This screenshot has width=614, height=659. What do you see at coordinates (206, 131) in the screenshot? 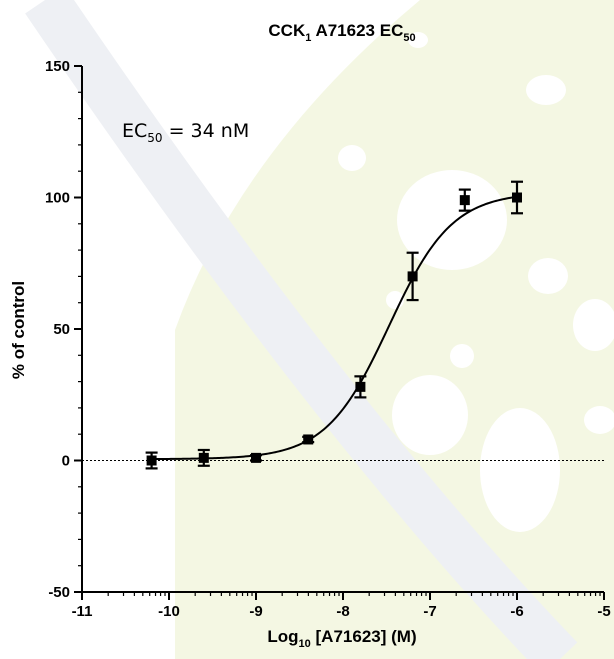
I see `ec50-annotation-post: = 34 nM` at bounding box center [206, 131].